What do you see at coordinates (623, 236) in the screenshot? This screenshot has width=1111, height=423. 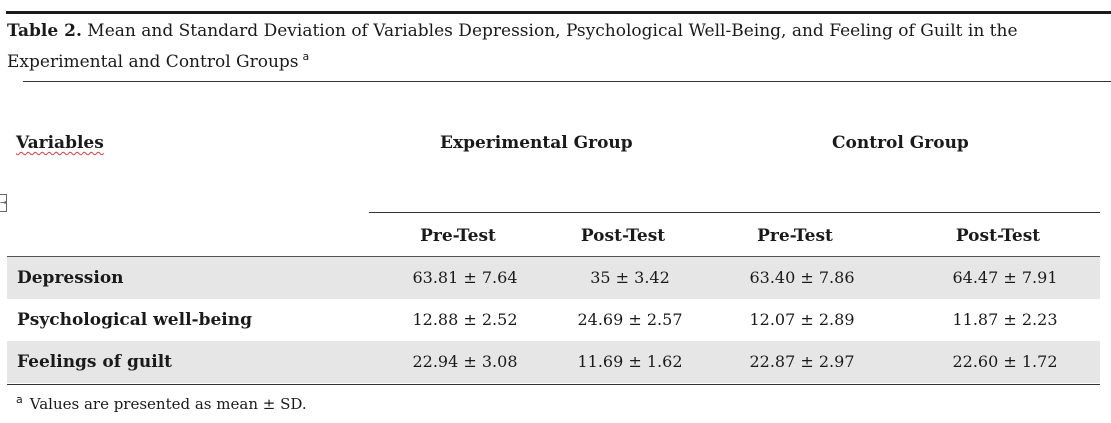 I see `subheader-exp-posttest: Post-Test` at bounding box center [623, 236].